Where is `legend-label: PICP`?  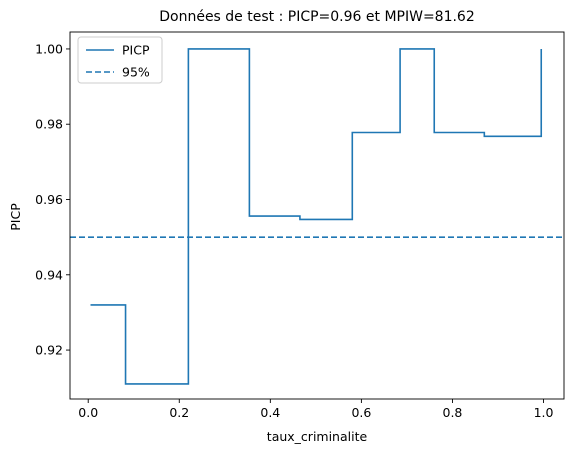
legend-label: PICP is located at coordinates (136, 50).